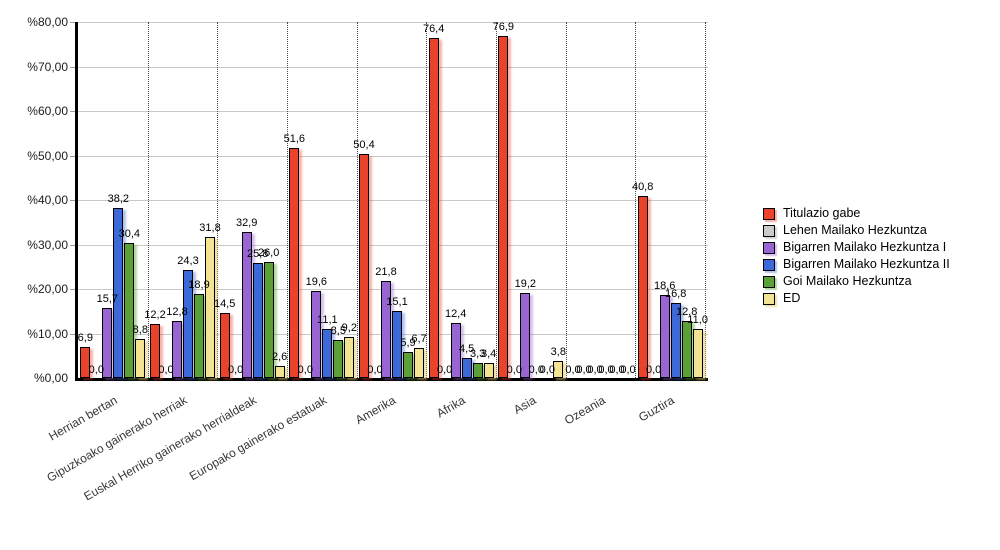  What do you see at coordinates (294, 139) in the screenshot?
I see `bar-value-label: 51,6` at bounding box center [294, 139].